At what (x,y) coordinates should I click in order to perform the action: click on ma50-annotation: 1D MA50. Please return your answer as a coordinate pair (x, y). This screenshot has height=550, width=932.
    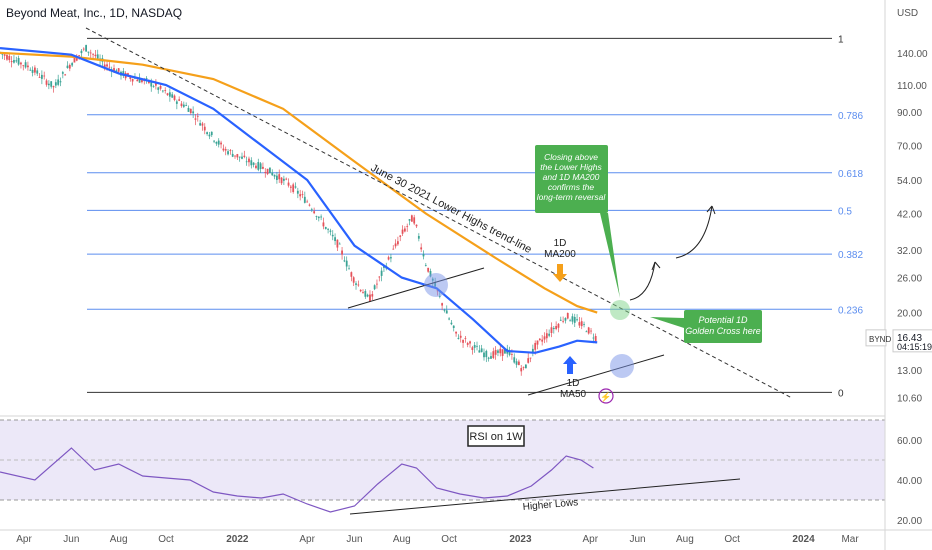
    Looking at the image, I should click on (573, 389).